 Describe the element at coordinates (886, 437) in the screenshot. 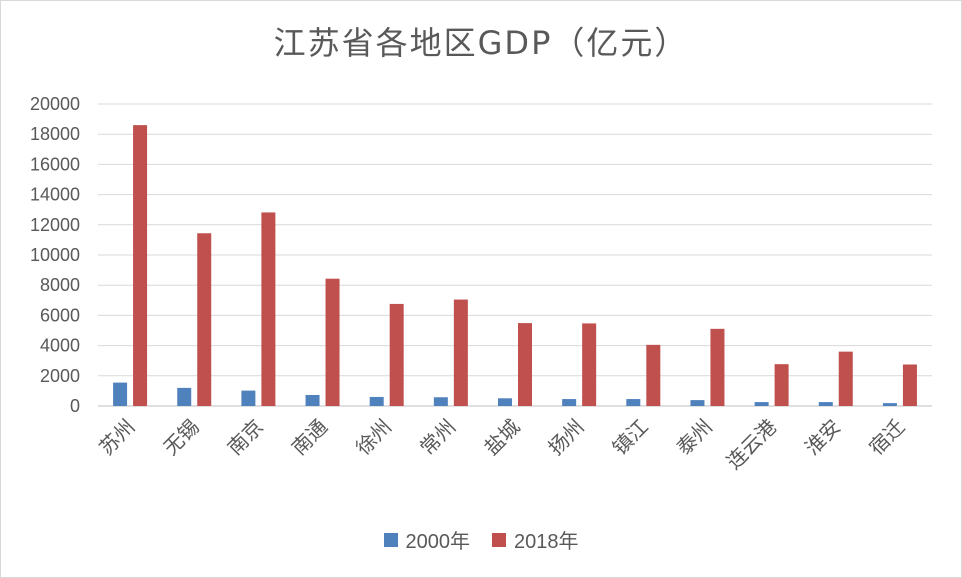

I see `x-category-label: 宿迁` at that location.